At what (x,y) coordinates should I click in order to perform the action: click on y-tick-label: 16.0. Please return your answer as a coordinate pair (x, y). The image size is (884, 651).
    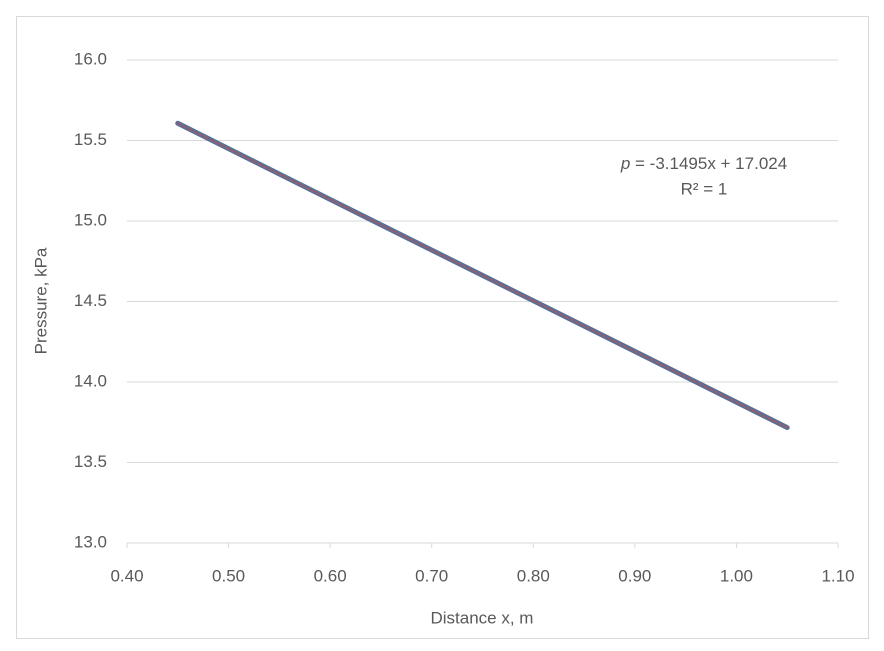
    Looking at the image, I should click on (90, 58).